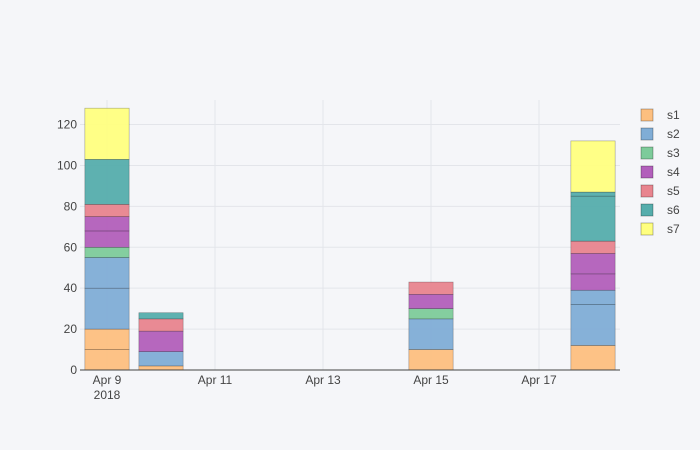 The height and width of the screenshot is (450, 700). What do you see at coordinates (673, 210) in the screenshot?
I see `legend-label-s6: s6` at bounding box center [673, 210].